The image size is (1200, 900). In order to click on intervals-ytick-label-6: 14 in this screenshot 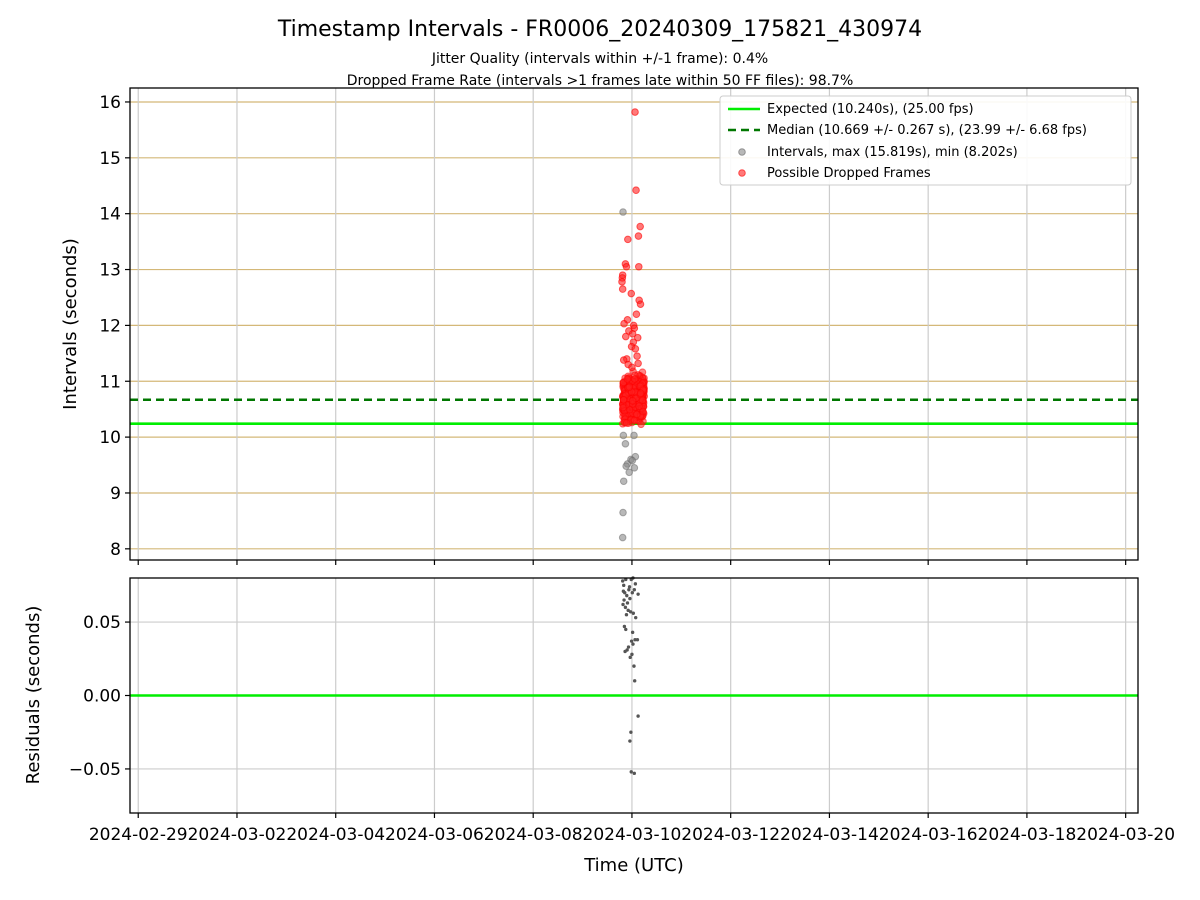, I will do `click(110, 215)`.